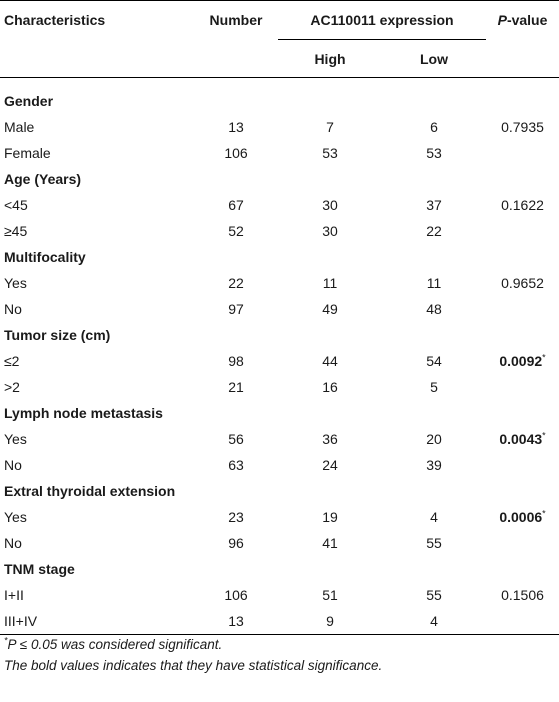  What do you see at coordinates (279, 153) in the screenshot?
I see `table-row: Female 106 53 53` at bounding box center [279, 153].